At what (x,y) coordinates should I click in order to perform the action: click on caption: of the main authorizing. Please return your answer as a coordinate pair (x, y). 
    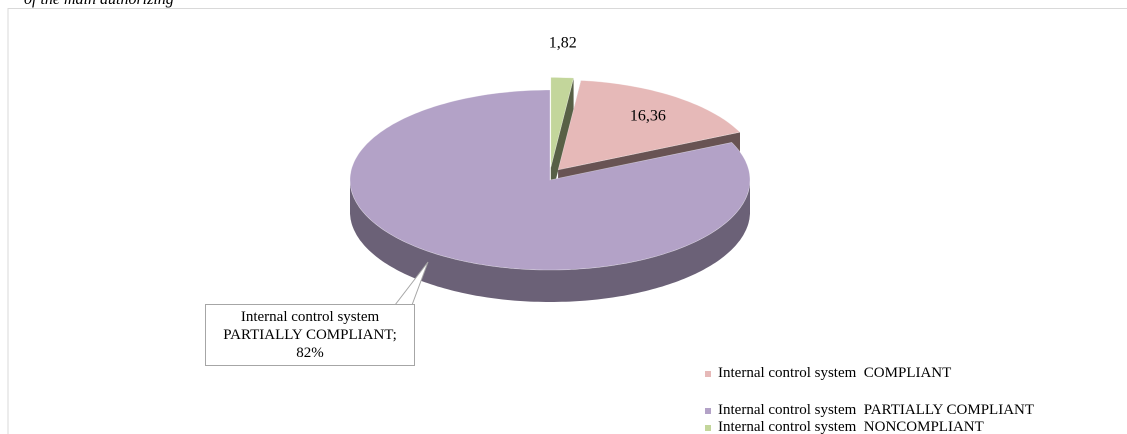
    Looking at the image, I should click on (99, 4).